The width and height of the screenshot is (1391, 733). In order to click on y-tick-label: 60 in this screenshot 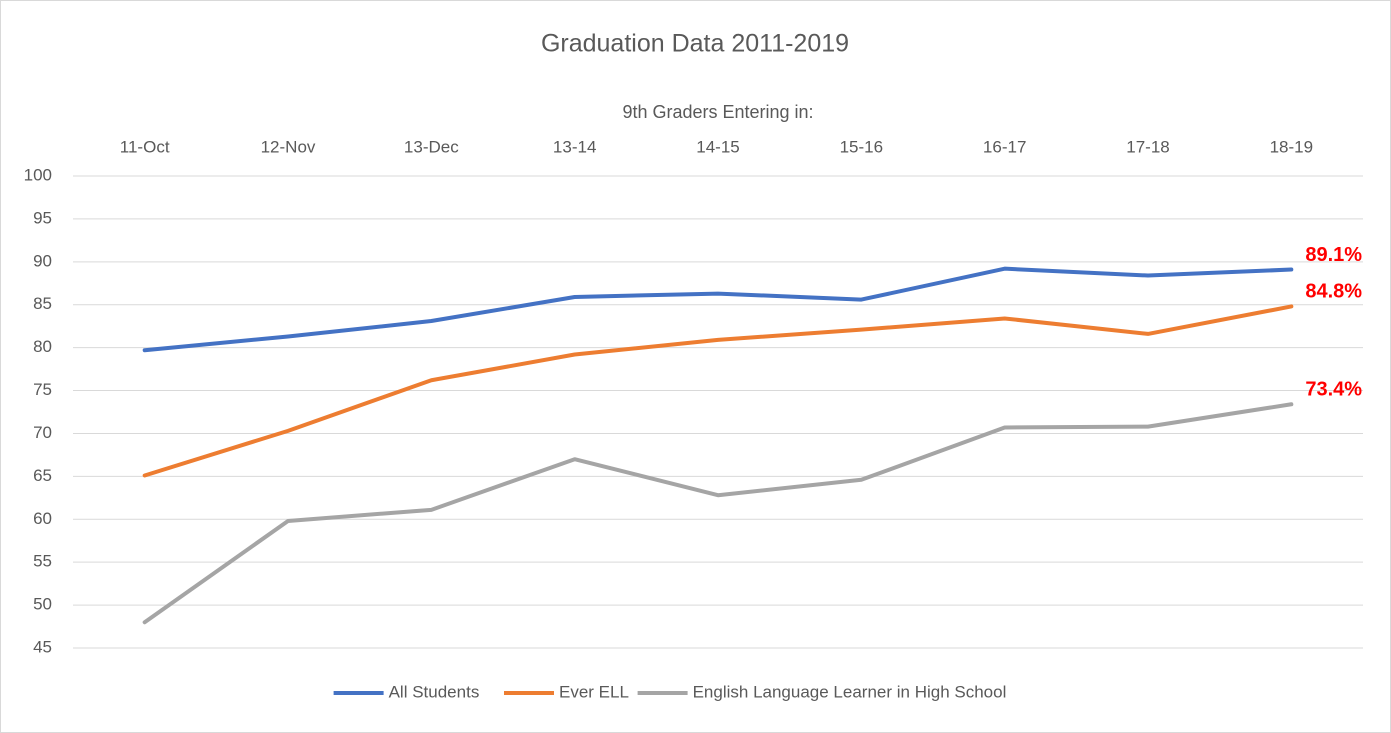, I will do `click(42, 518)`.